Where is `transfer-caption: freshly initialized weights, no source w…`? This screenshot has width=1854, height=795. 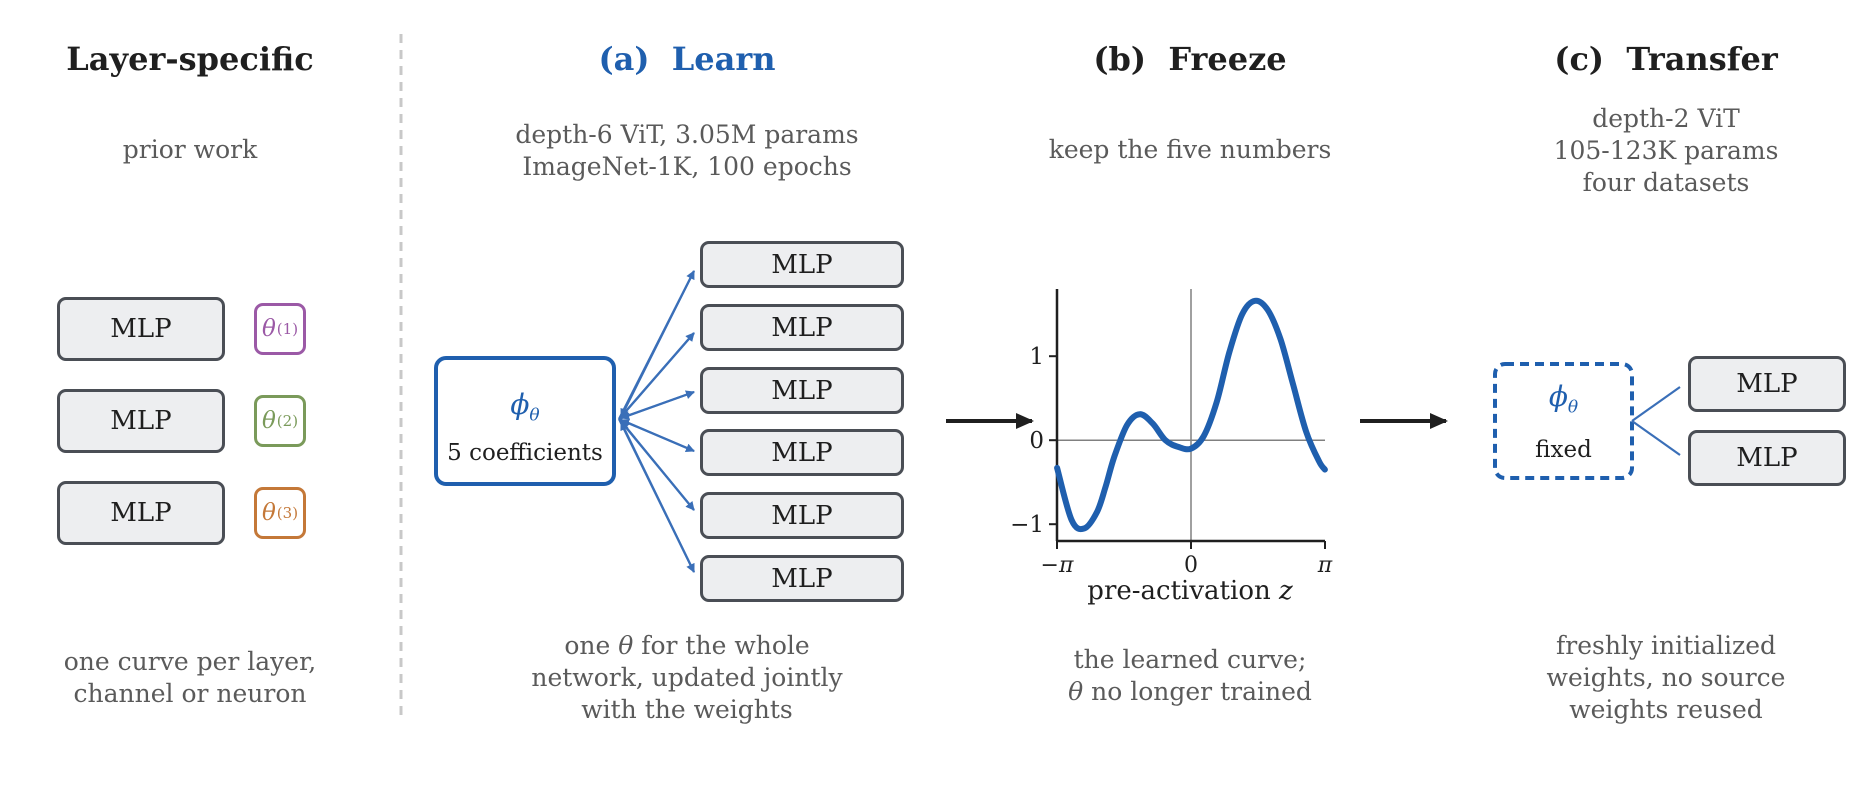 transfer-caption: freshly initialized weights, no source w… is located at coordinates (1660, 678).